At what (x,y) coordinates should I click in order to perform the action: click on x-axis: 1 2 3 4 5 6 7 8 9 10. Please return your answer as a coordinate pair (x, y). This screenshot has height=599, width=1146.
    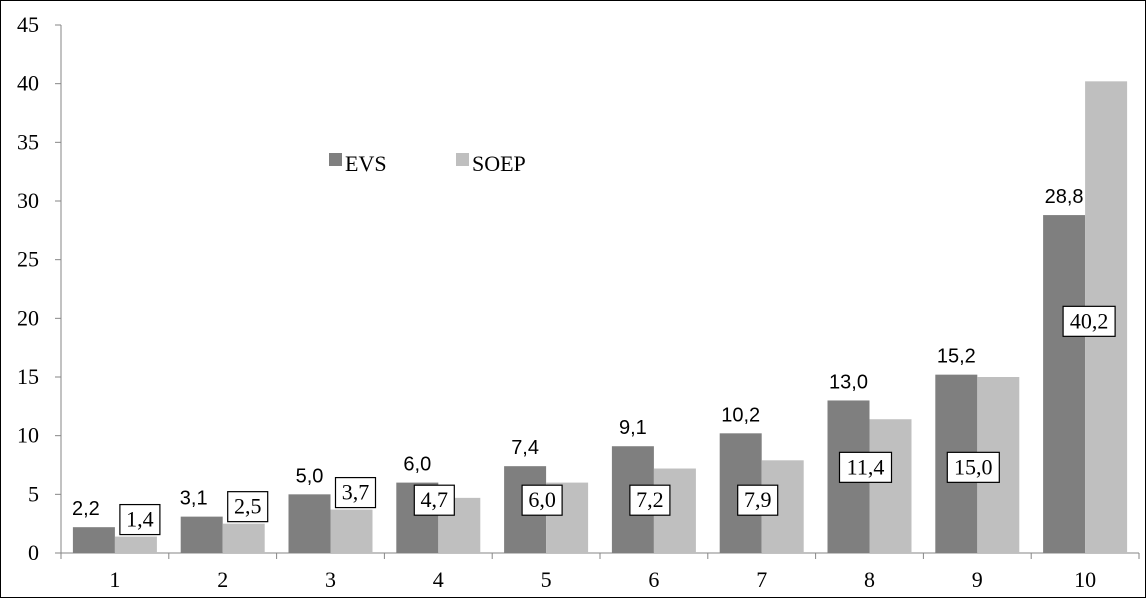
    Looking at the image, I should click on (600, 572).